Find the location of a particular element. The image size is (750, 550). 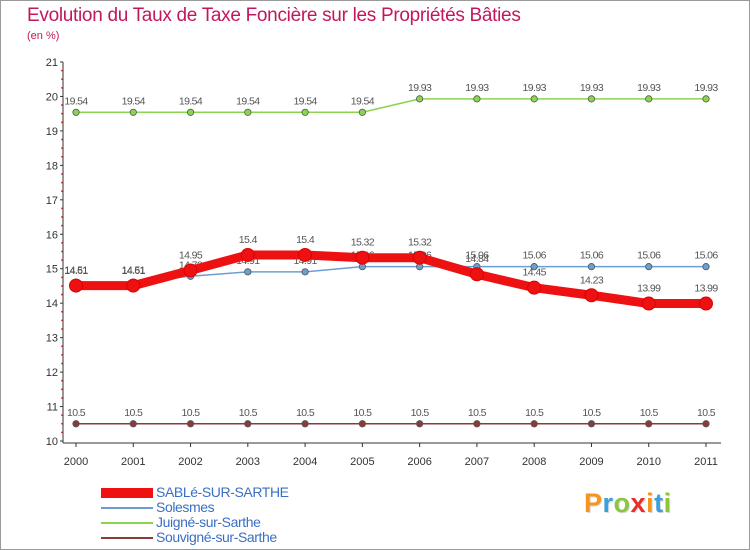

data-label-sable-sur-sarthe: 14.51 is located at coordinates (134, 271).